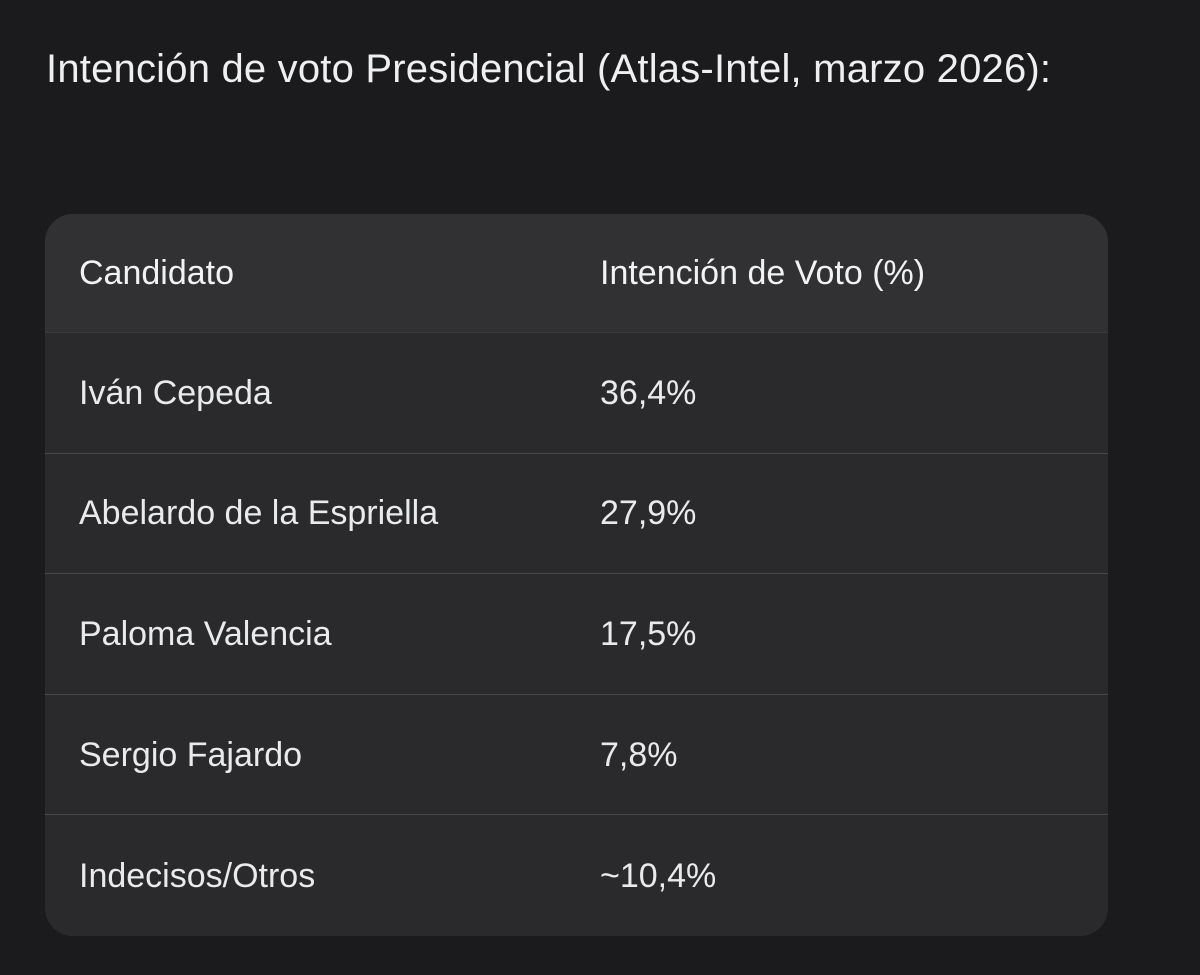 This screenshot has width=1200, height=975. What do you see at coordinates (763, 273) in the screenshot?
I see `column-header-vote-intention: Intención de Voto (%)` at bounding box center [763, 273].